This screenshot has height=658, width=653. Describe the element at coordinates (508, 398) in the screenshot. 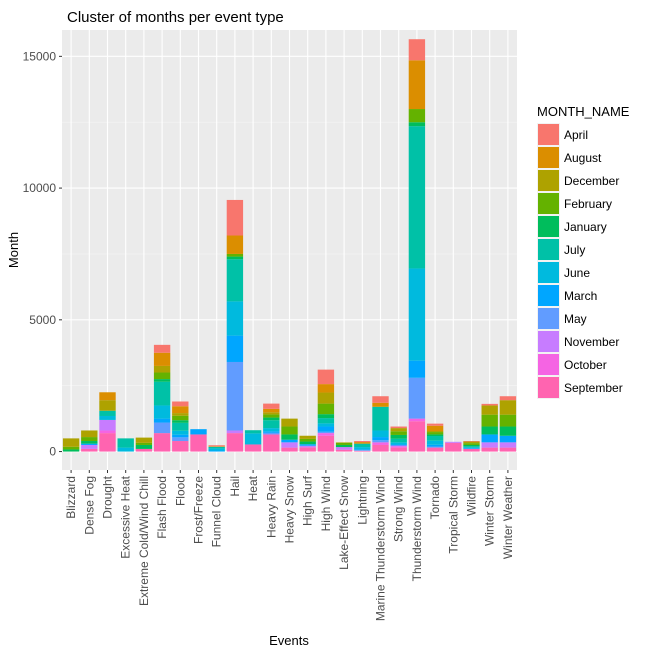

I see `bar-segment: Winter Weather – April: 150` at that location.